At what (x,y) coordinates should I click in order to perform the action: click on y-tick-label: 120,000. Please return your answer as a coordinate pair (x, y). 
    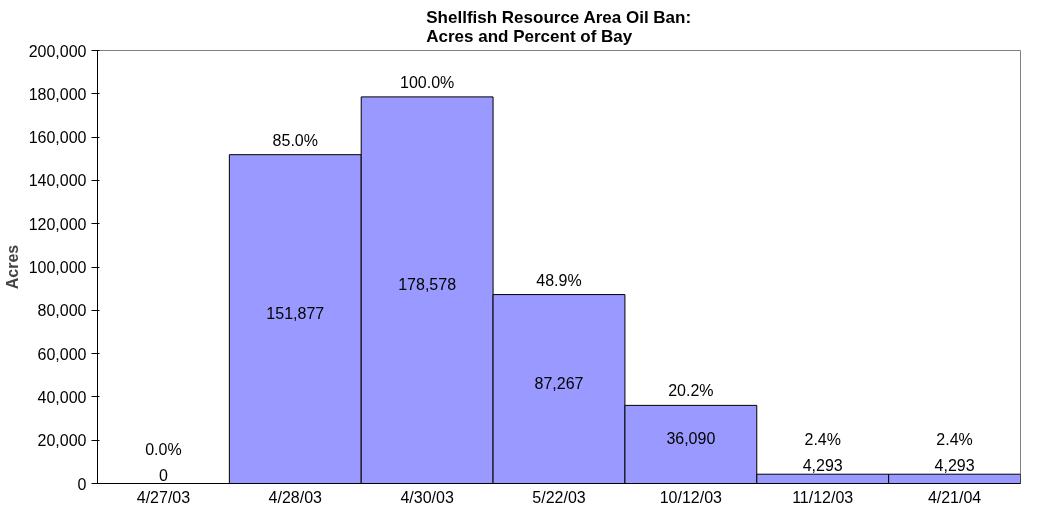
    Looking at the image, I should click on (57, 224).